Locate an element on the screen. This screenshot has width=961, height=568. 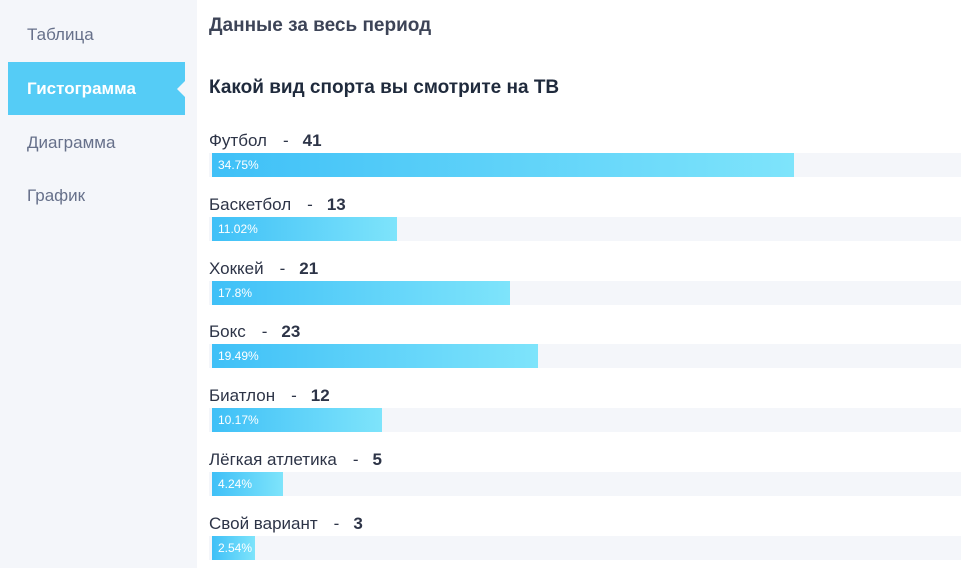
bar-row: Лёгкая атлетика -5 4.24% is located at coordinates (585, 474).